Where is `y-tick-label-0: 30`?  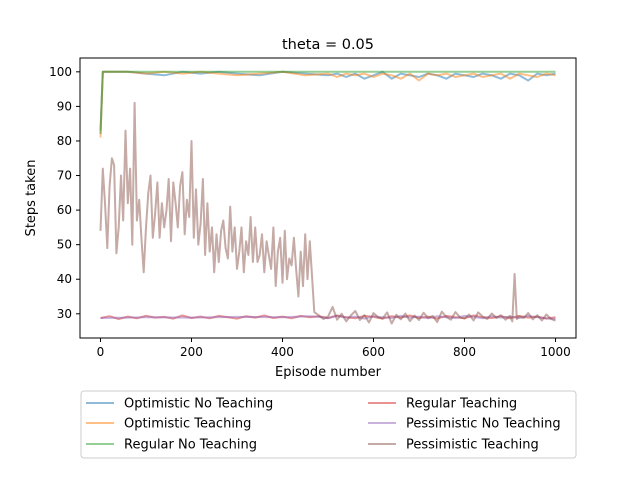 y-tick-label-0: 30 is located at coordinates (64, 314).